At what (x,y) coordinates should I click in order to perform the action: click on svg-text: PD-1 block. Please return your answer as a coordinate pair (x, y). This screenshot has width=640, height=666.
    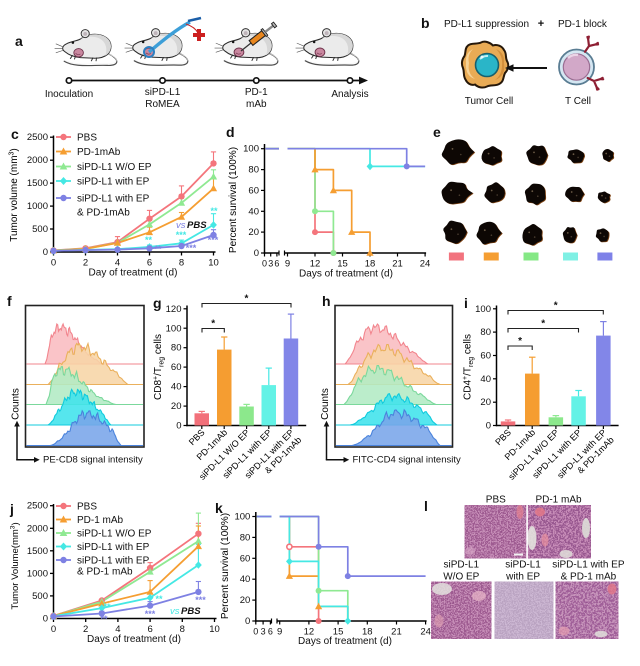
    Looking at the image, I should click on (583, 24).